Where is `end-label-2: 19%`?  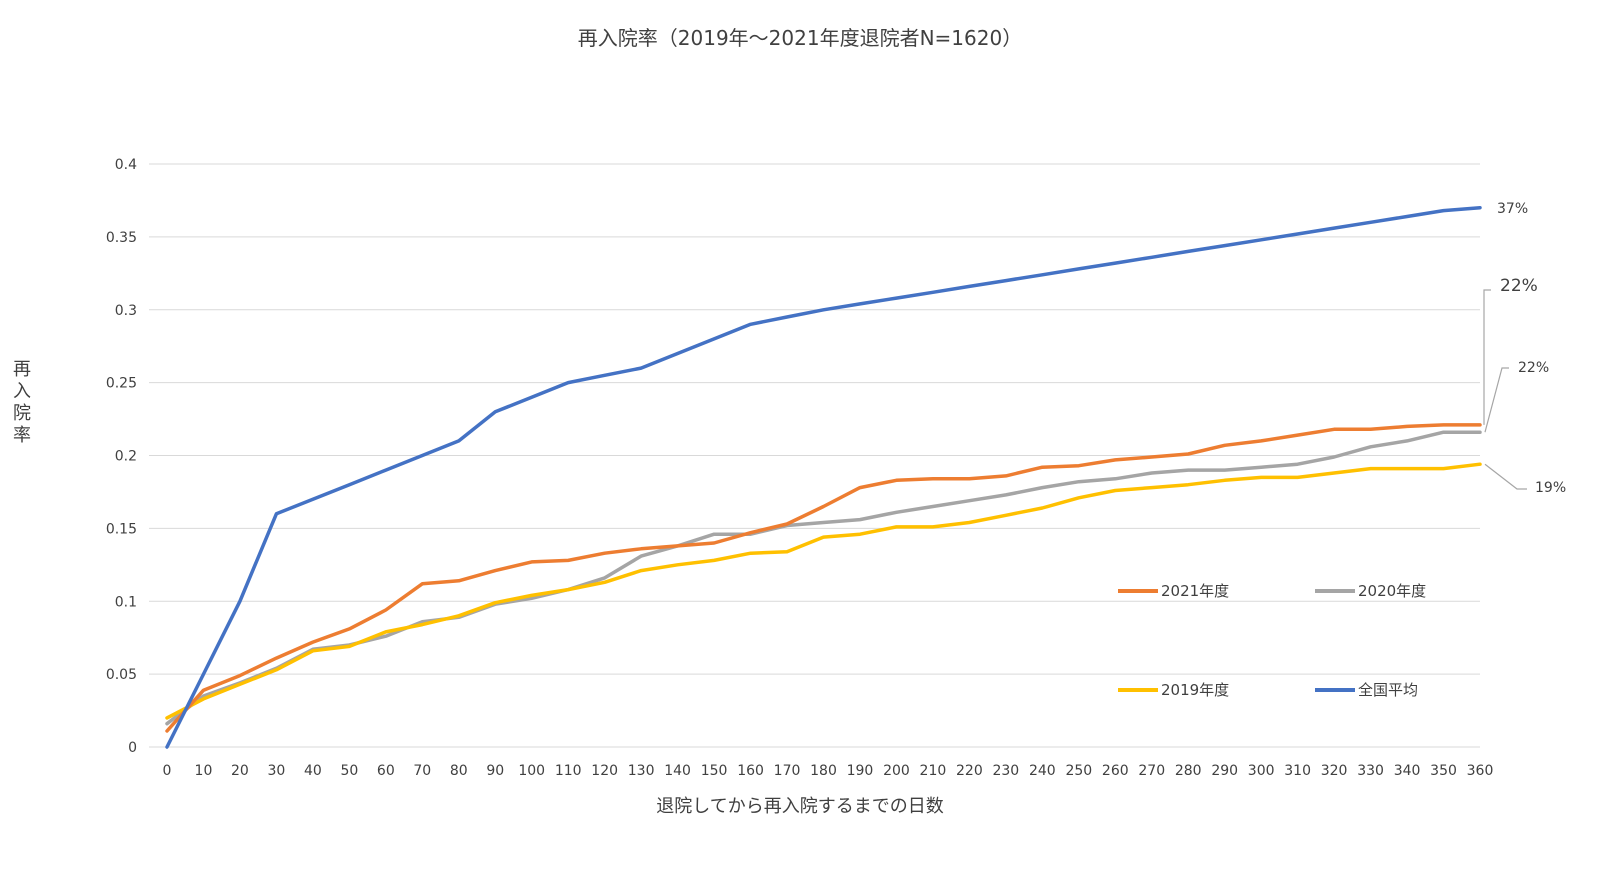
end-label-2: 19% is located at coordinates (1550, 488).